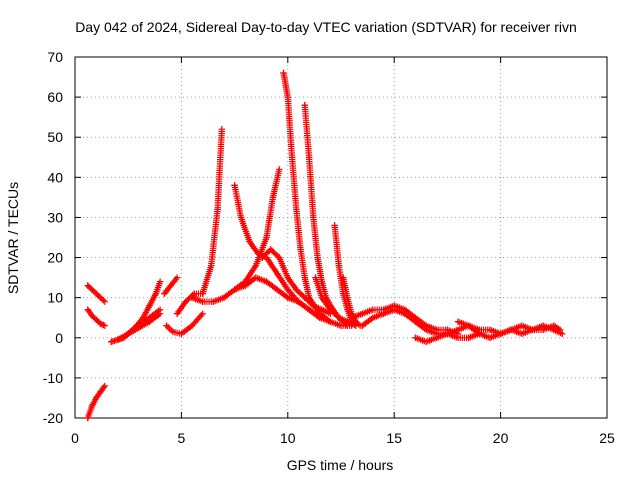 Image resolution: width=640 pixels, height=480 pixels. I want to click on y-tick-label: 50, so click(55, 137).